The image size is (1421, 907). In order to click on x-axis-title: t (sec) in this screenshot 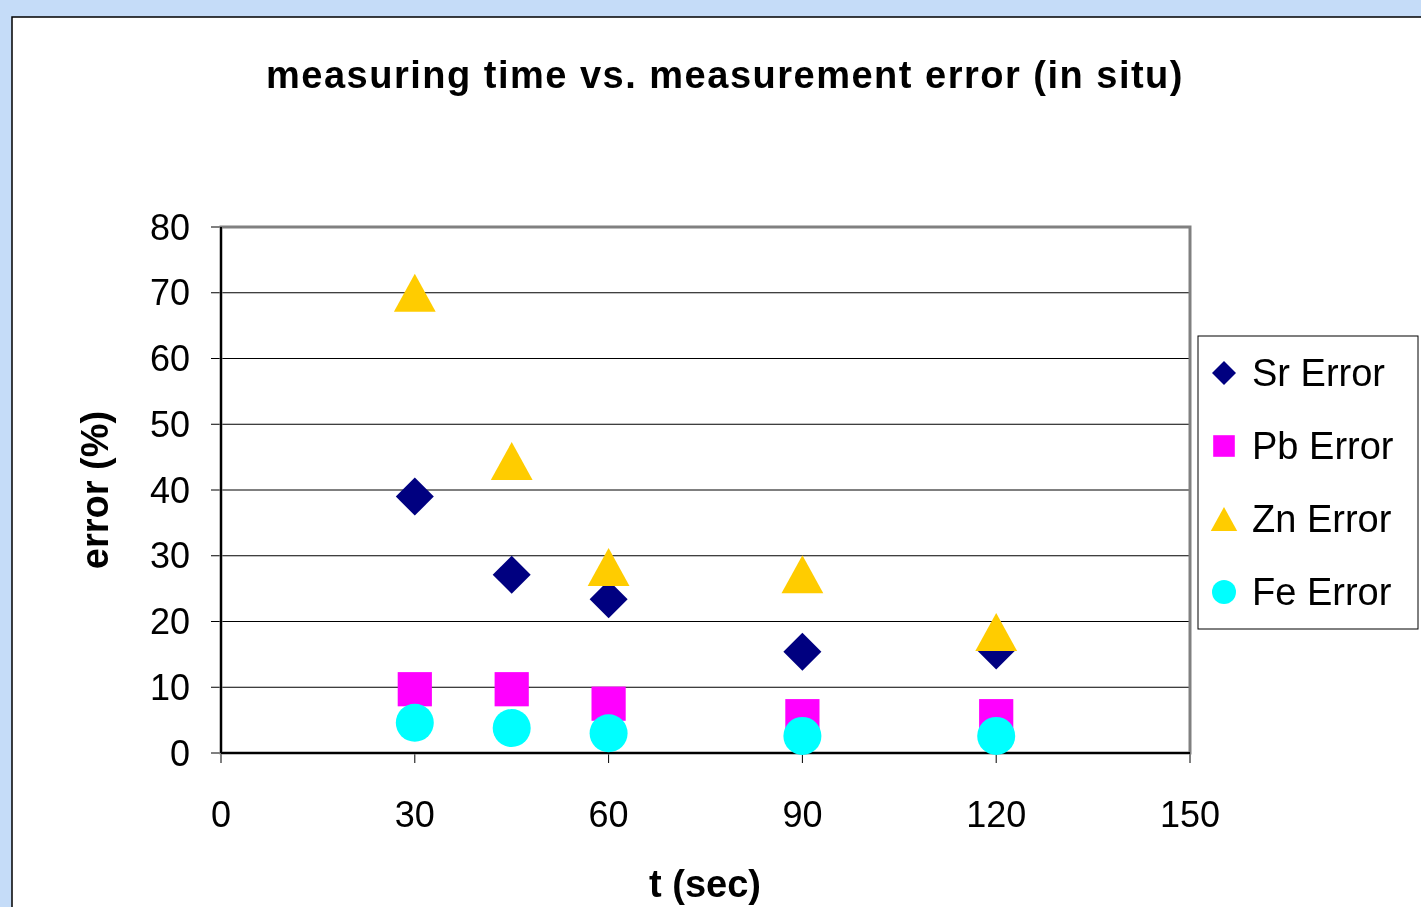, I will do `click(705, 884)`.